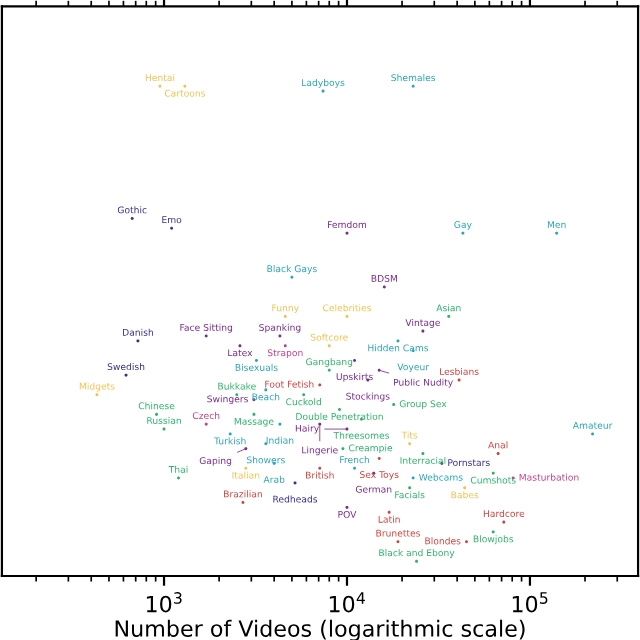 The image size is (640, 640). Describe the element at coordinates (530, 602) in the screenshot. I see `x-tick-label: 10$^{5}$` at that location.